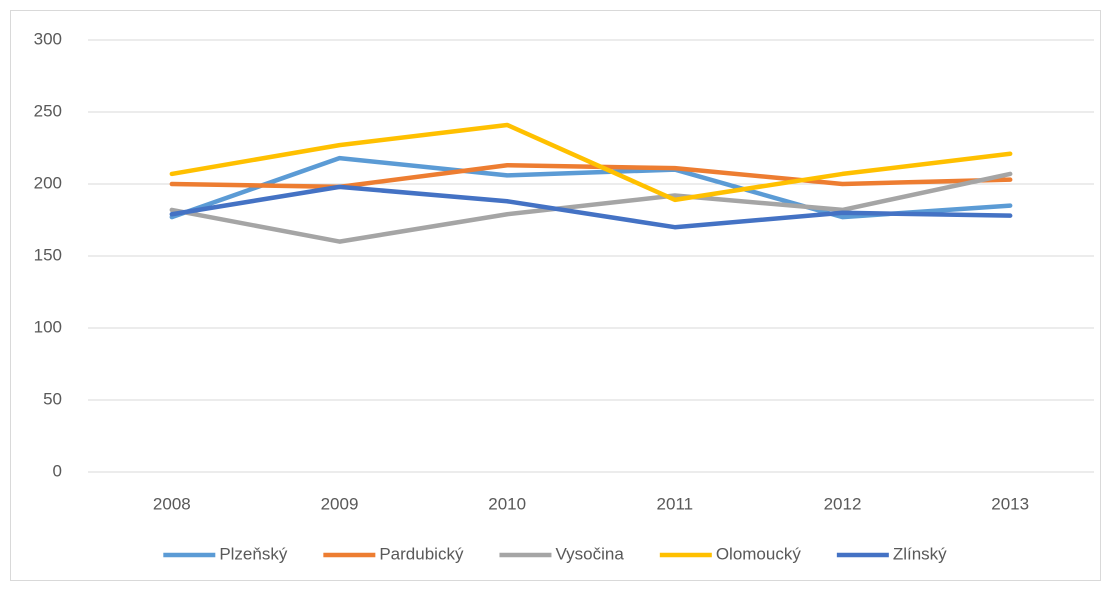  I want to click on x-tick-label: 2012, so click(843, 503).